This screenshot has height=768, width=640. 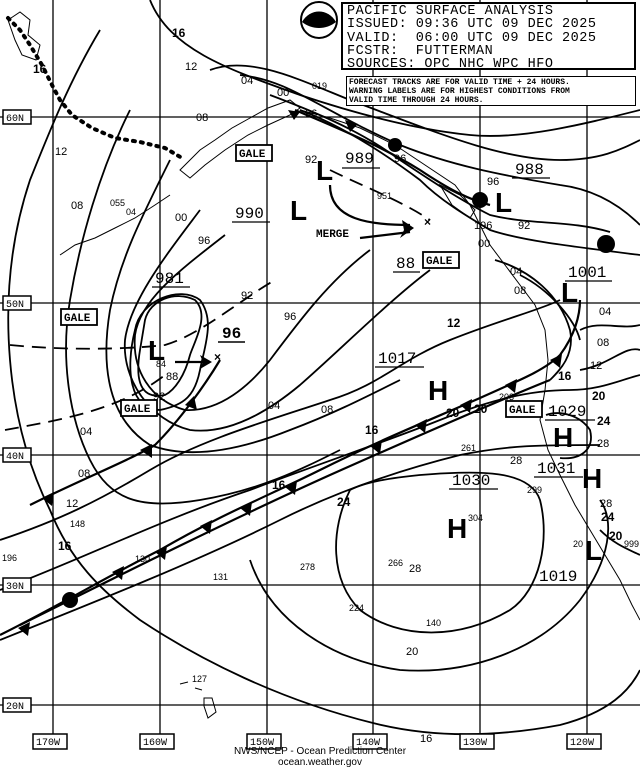 I want to click on station-value: 299, so click(x=534, y=490).